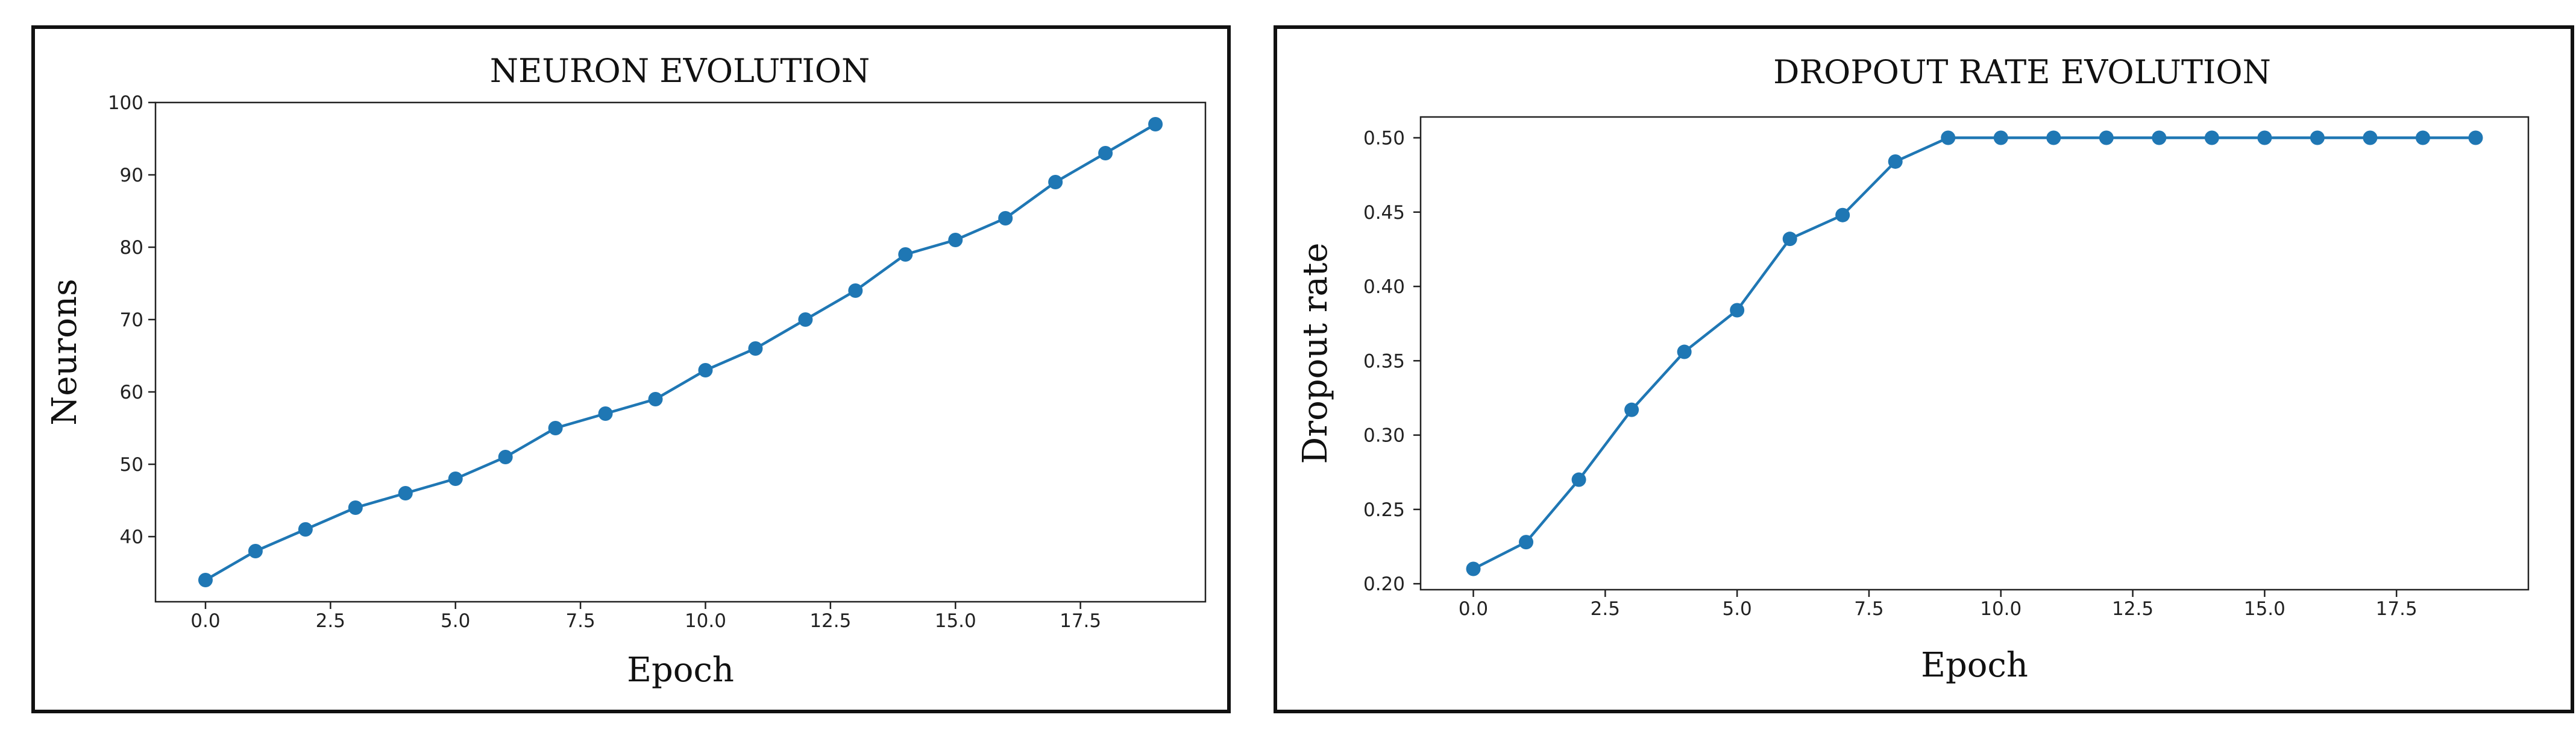 The image size is (2576, 735). Describe the element at coordinates (1384, 361) in the screenshot. I see `y-tick-label: 0.35` at that location.